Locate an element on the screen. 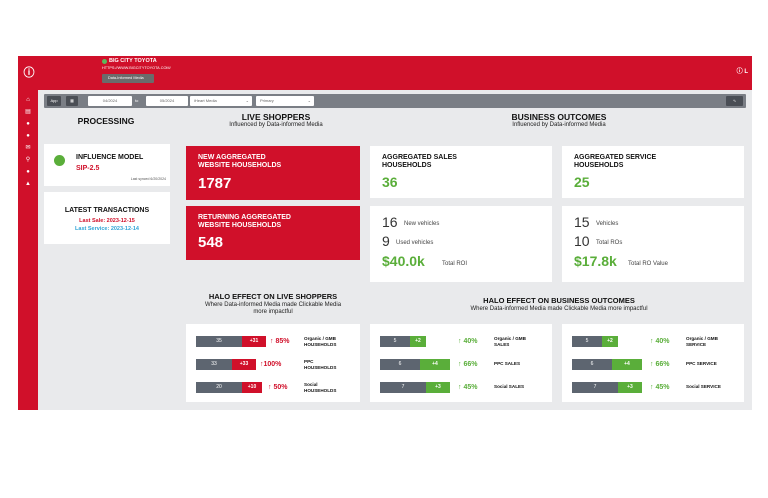 Image resolution: width=768 pixels, height=498 pixels. halo-channel-label: PPC HOUSEHOLDS is located at coordinates (320, 364).